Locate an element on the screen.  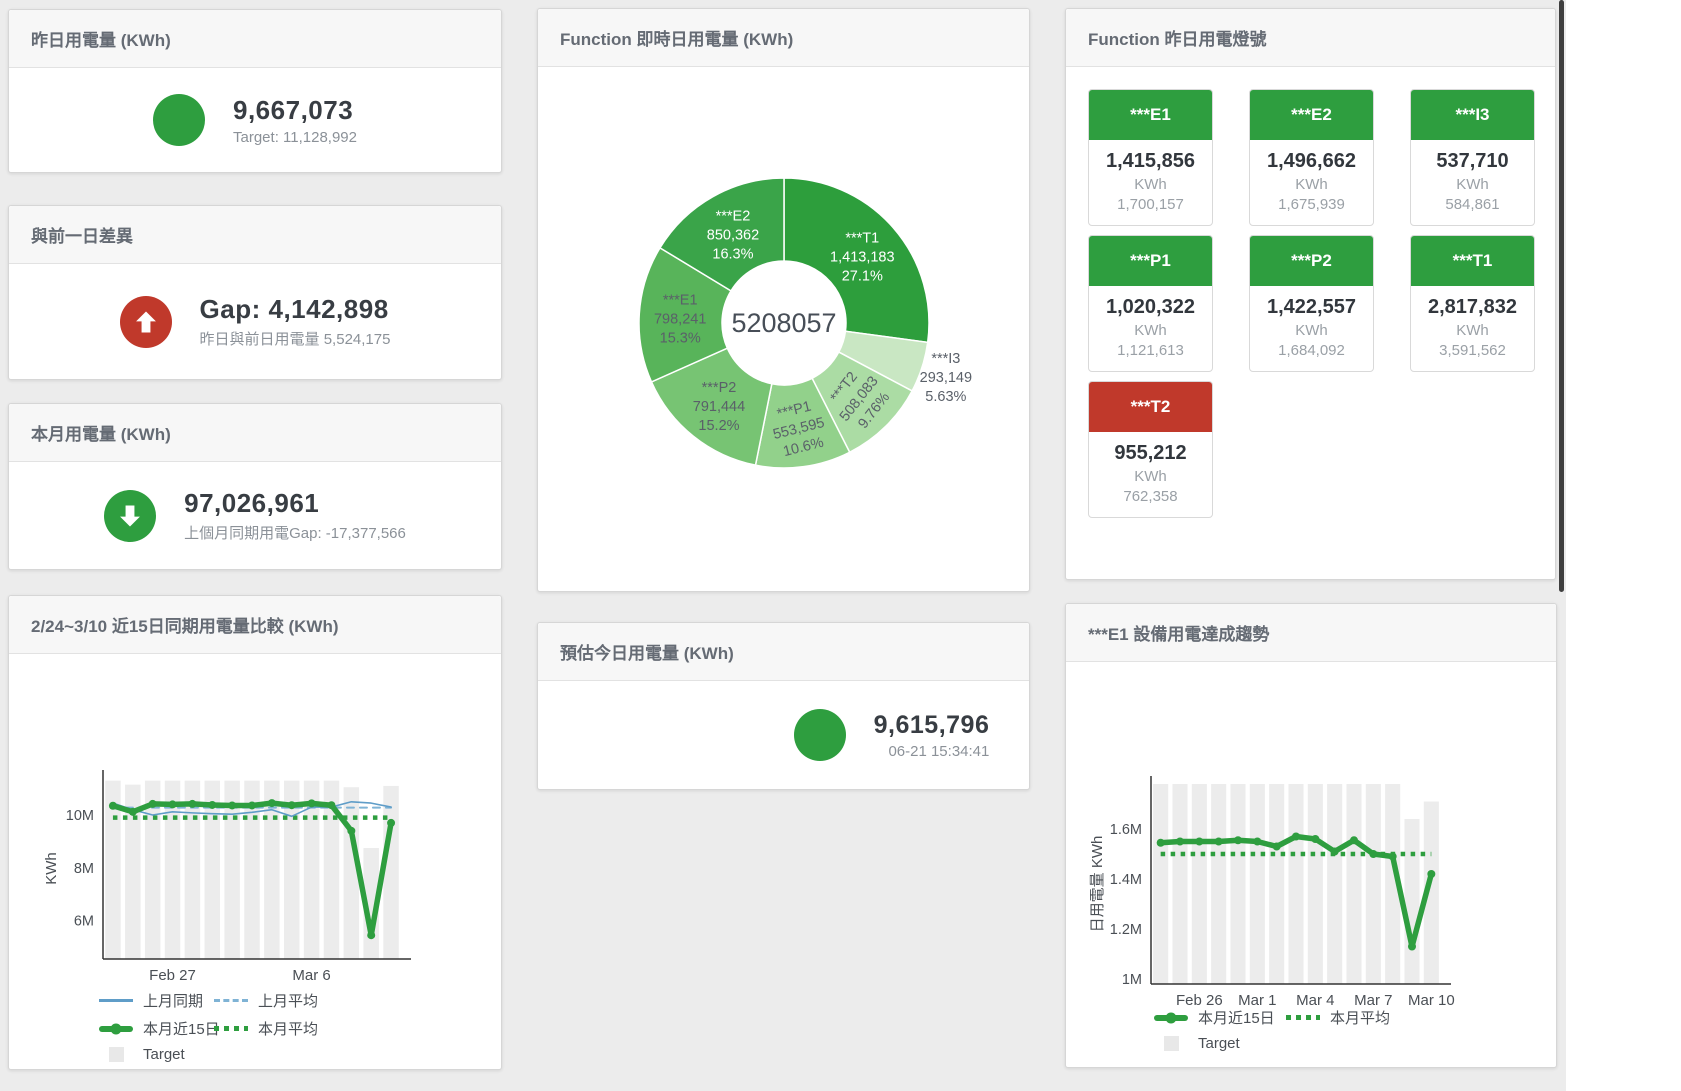
tile-secondary-value: 1,121,613 is located at coordinates (1150, 350).